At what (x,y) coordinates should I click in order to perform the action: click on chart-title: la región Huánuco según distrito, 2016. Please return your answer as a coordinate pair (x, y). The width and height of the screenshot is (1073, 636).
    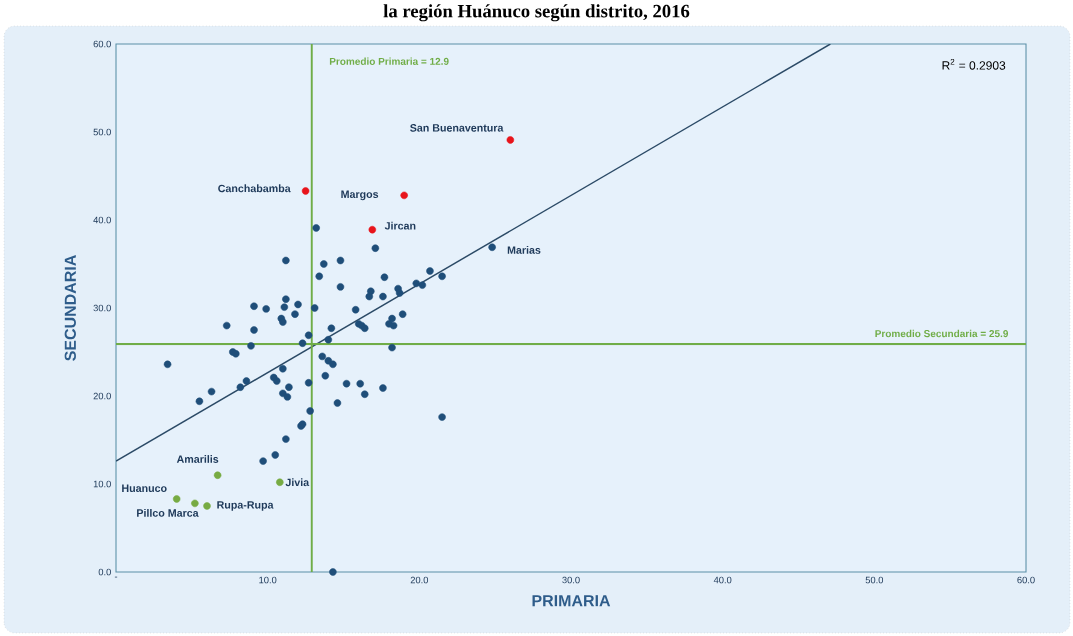
    Looking at the image, I should click on (536, 13).